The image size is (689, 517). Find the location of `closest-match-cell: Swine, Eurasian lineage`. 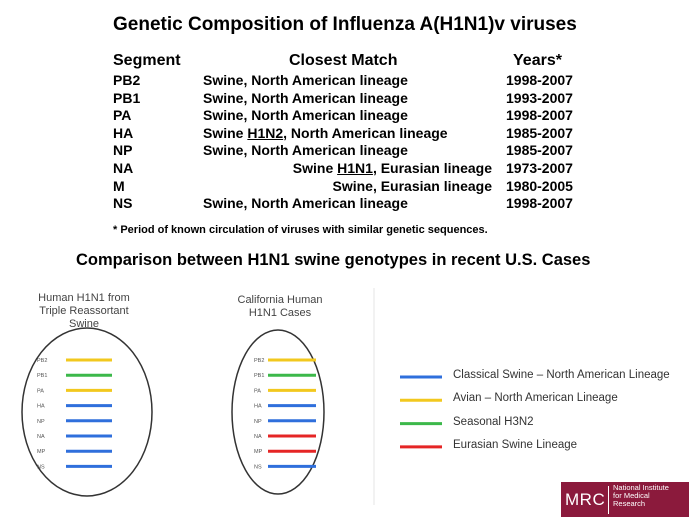

closest-match-cell: Swine, Eurasian lineage is located at coordinates (412, 186).